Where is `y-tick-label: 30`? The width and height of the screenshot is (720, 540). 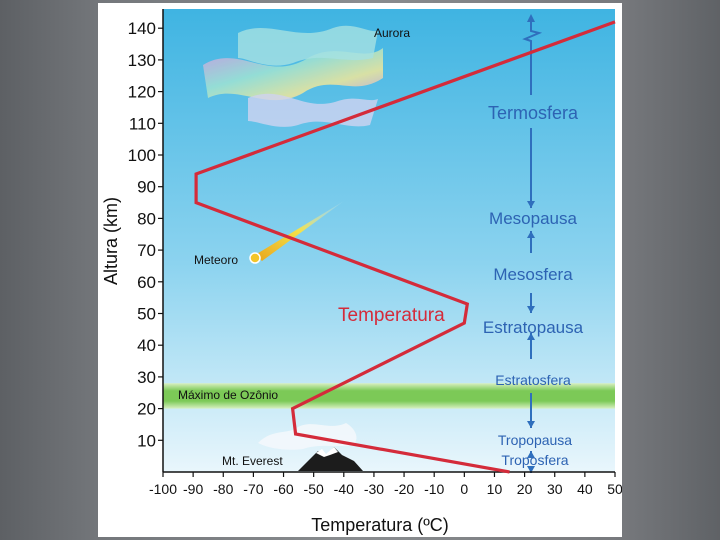 y-tick-label: 30 is located at coordinates (146, 377).